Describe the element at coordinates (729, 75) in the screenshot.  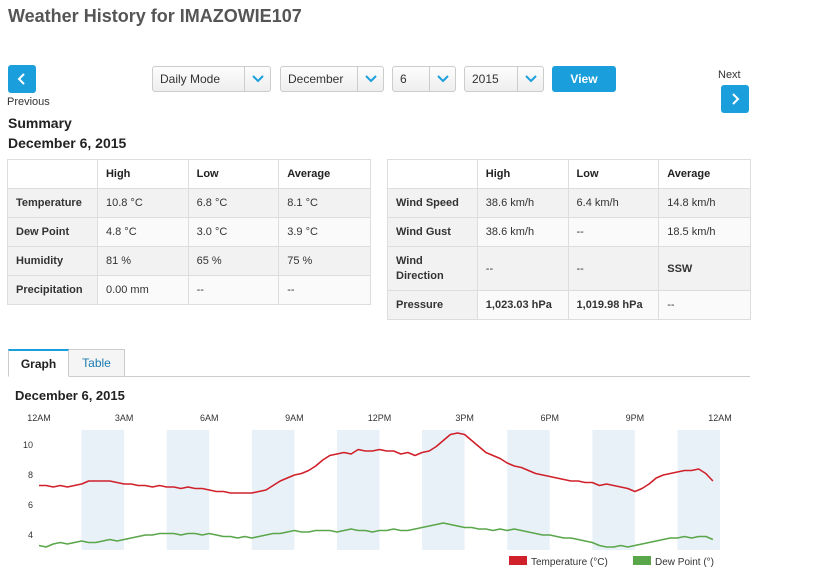
I see `next-label: Next` at that location.